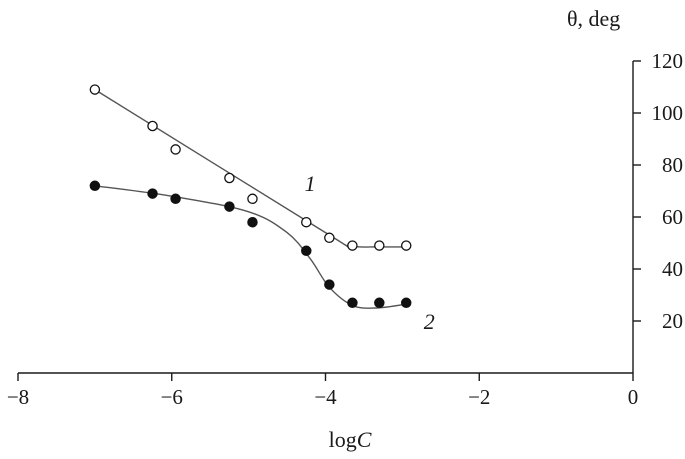 The height and width of the screenshot is (459, 685). What do you see at coordinates (668, 113) in the screenshot?
I see `y-tick-label: 100` at bounding box center [668, 113].